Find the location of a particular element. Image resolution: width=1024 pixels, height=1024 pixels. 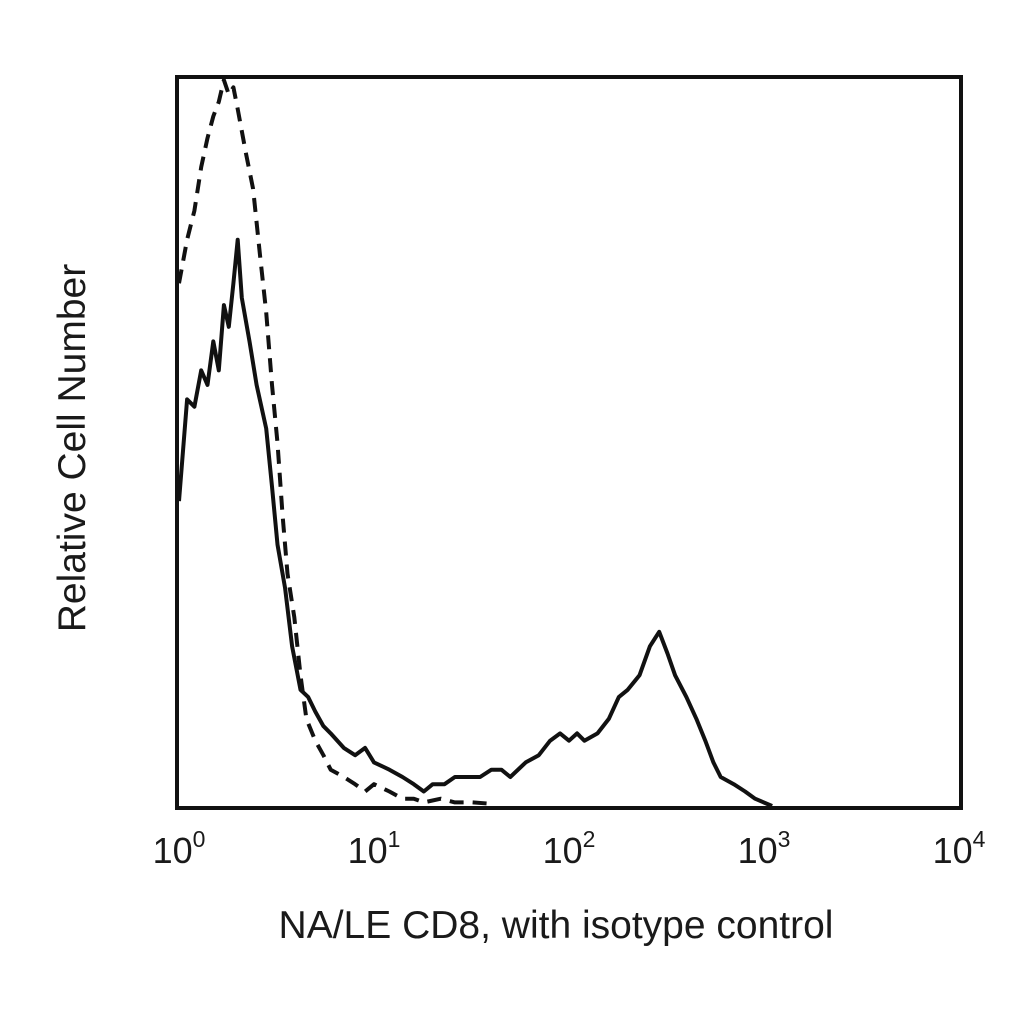

x-tick-exponent: 3 is located at coordinates (784, 839).